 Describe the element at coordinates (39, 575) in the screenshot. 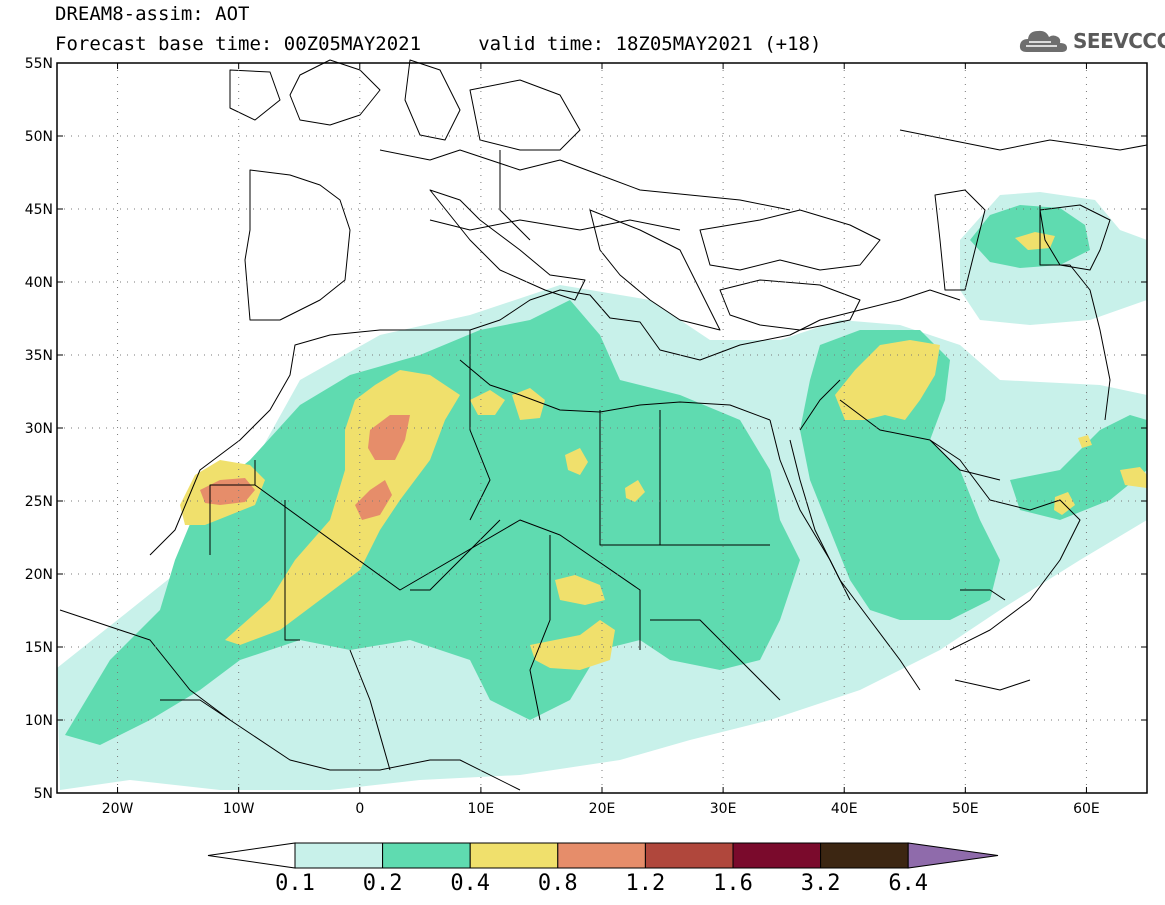

I see `lat-tick-label: 20N` at that location.